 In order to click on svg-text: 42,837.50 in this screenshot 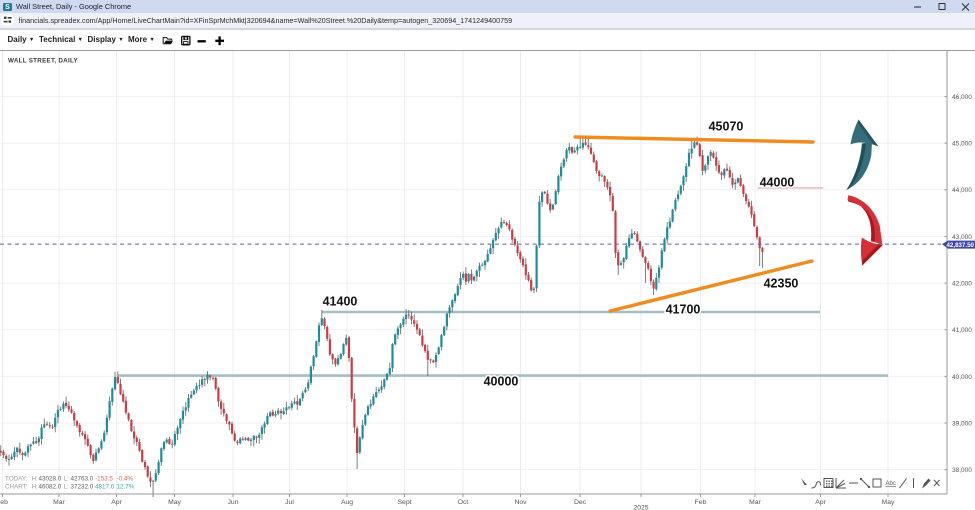, I will do `click(960, 245)`.